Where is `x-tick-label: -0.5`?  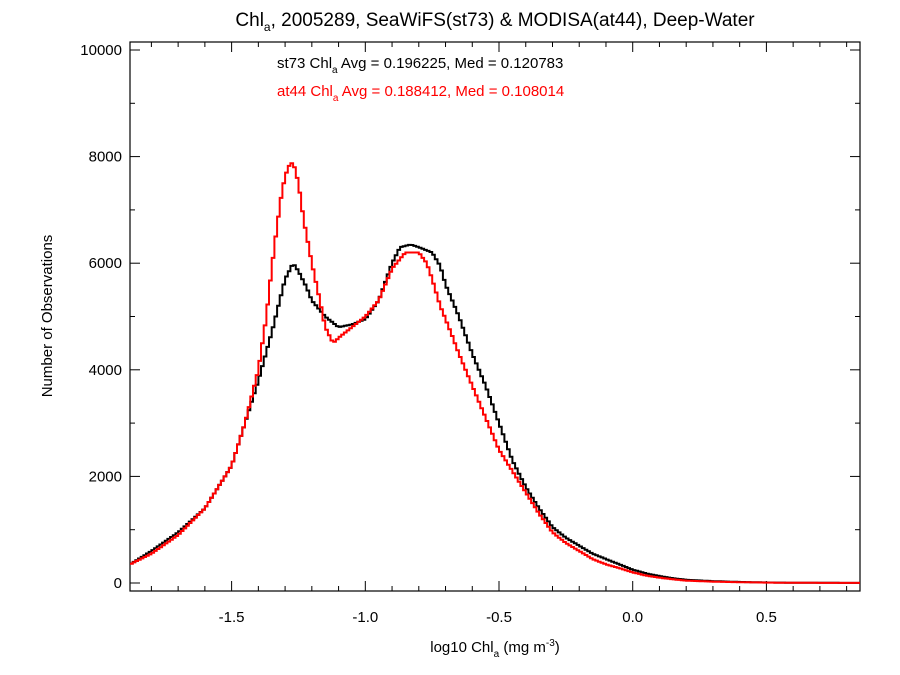 x-tick-label: -0.5 is located at coordinates (499, 617).